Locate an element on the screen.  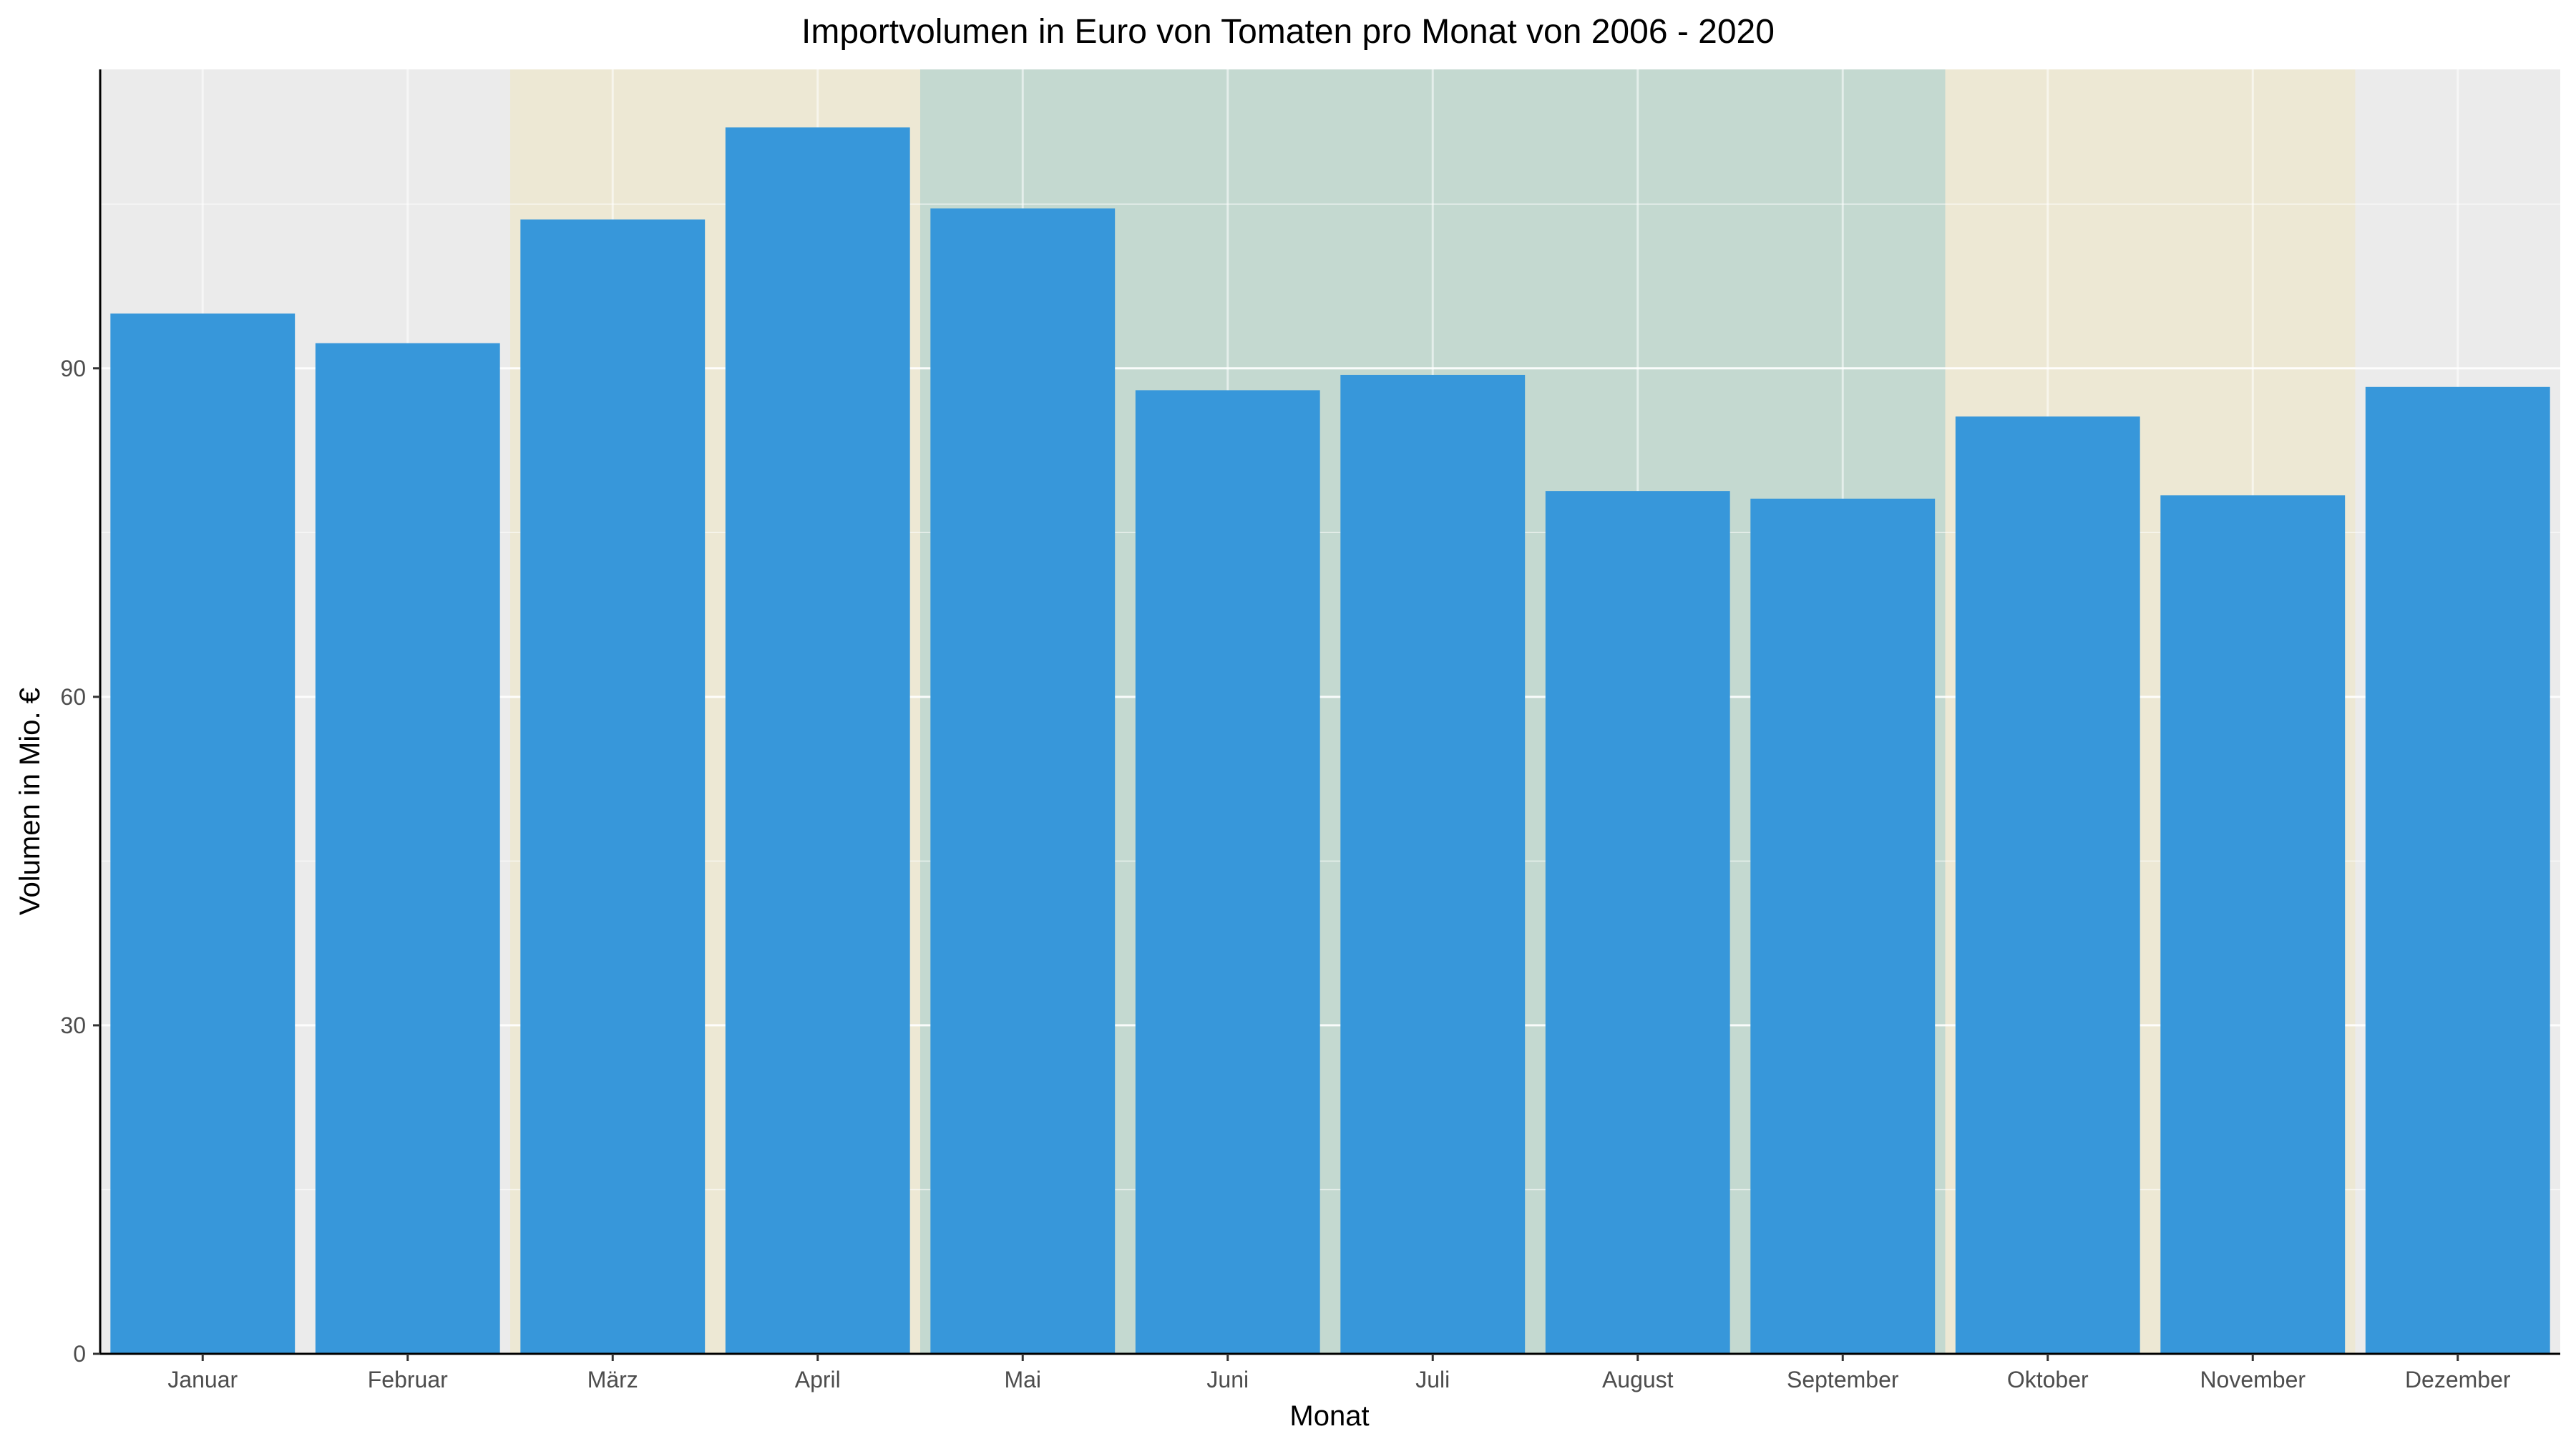
bar-dezember is located at coordinates (2457, 870).